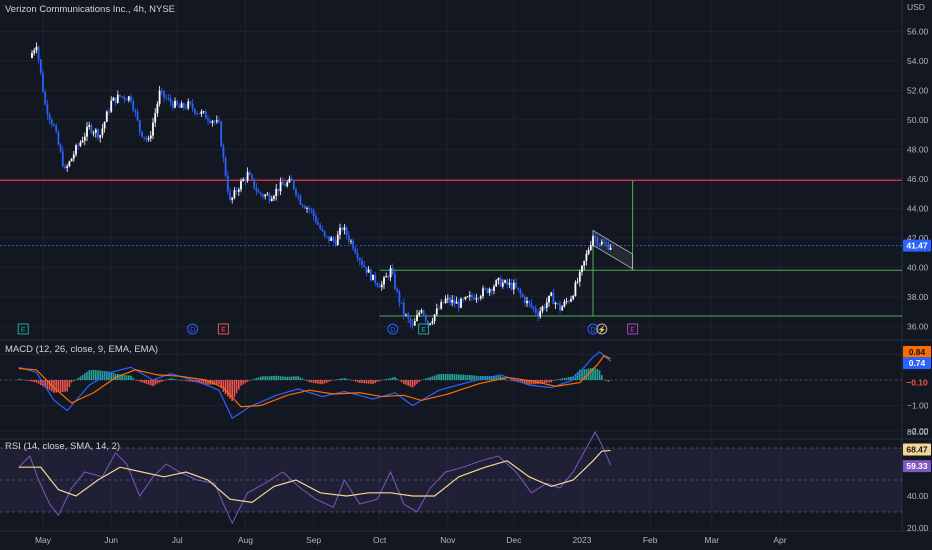  I want to click on x-tick-label: Oct, so click(380, 540).